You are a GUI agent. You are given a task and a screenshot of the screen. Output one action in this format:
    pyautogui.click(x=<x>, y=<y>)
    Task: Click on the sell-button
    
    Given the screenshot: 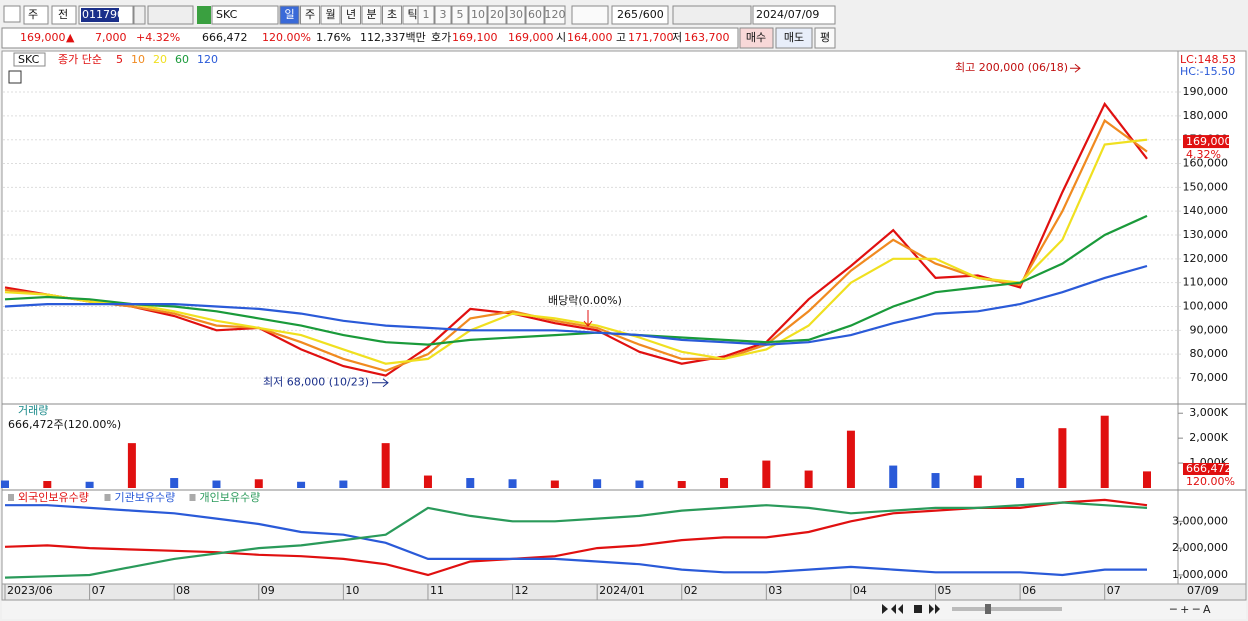 What is the action you would take?
    pyautogui.click(x=794, y=38)
    